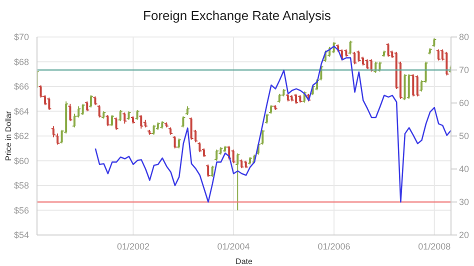  I want to click on y2-tick-label: 70, so click(464, 70).